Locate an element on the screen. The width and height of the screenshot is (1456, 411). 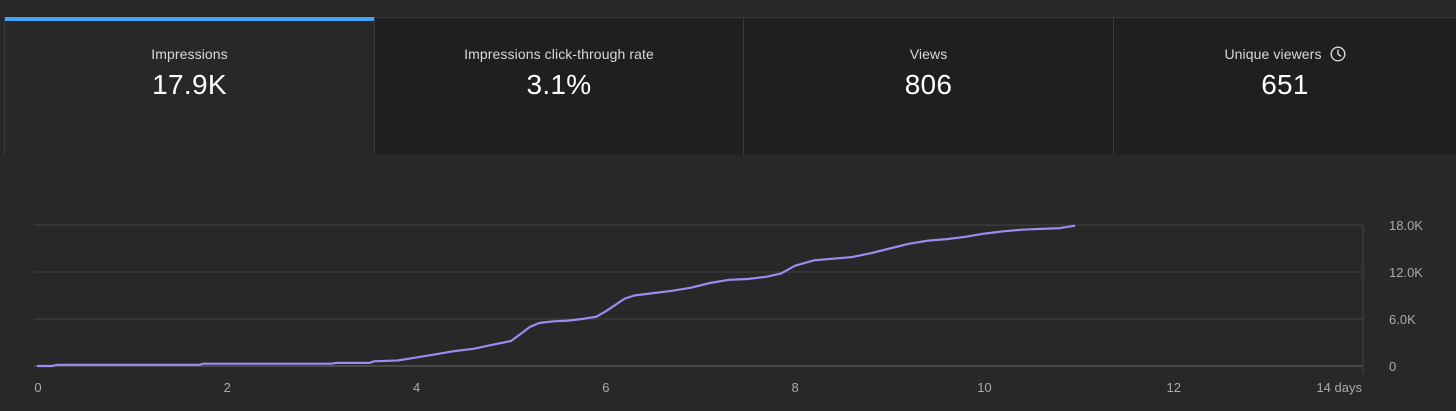
x-tick-label: 8 is located at coordinates (795, 387).